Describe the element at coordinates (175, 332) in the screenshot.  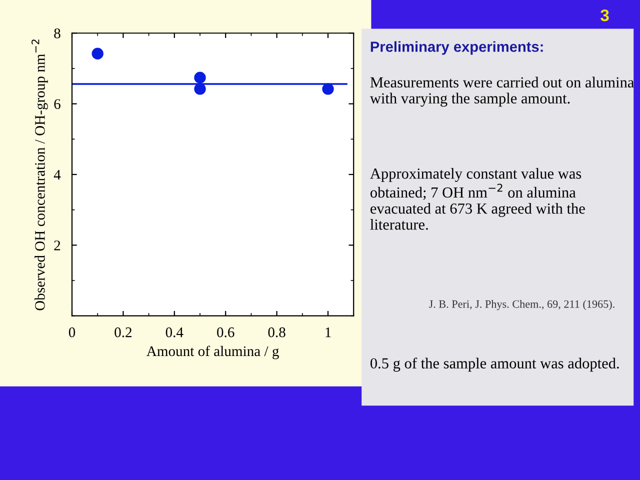
I see `x-tick-label: 0.4` at that location.